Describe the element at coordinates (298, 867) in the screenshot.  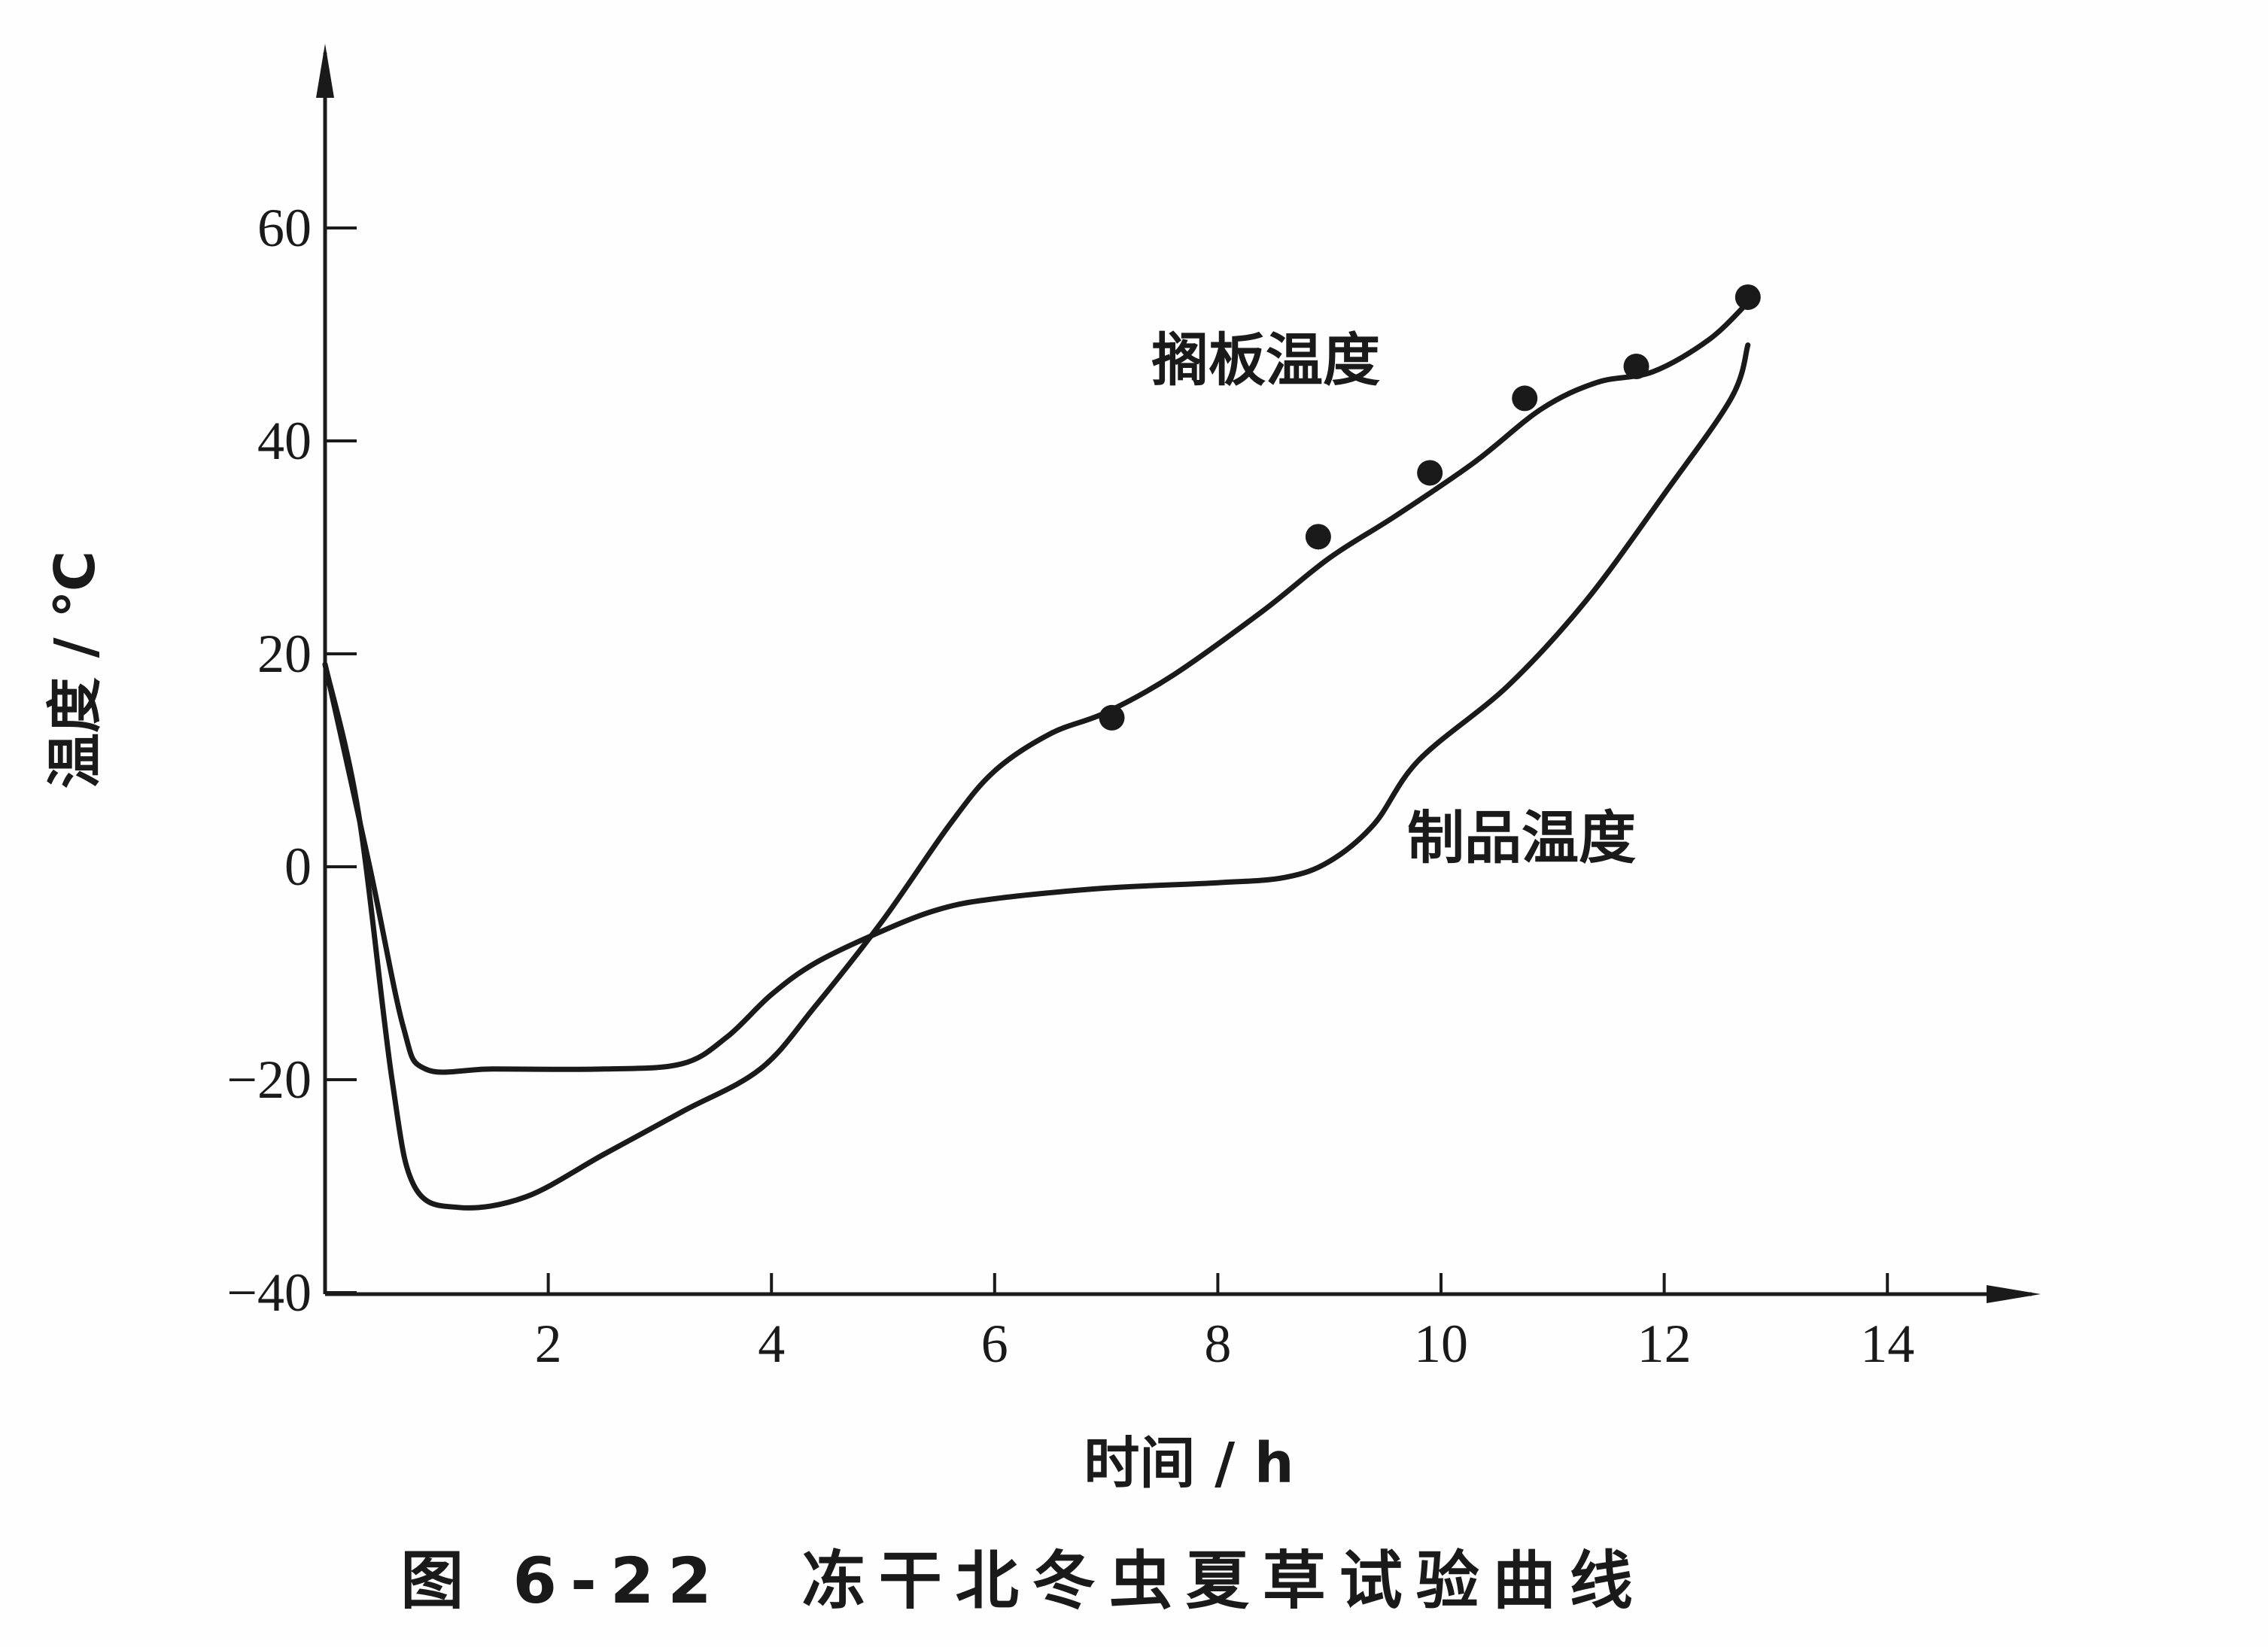
I see `y-tick-label: 0` at that location.